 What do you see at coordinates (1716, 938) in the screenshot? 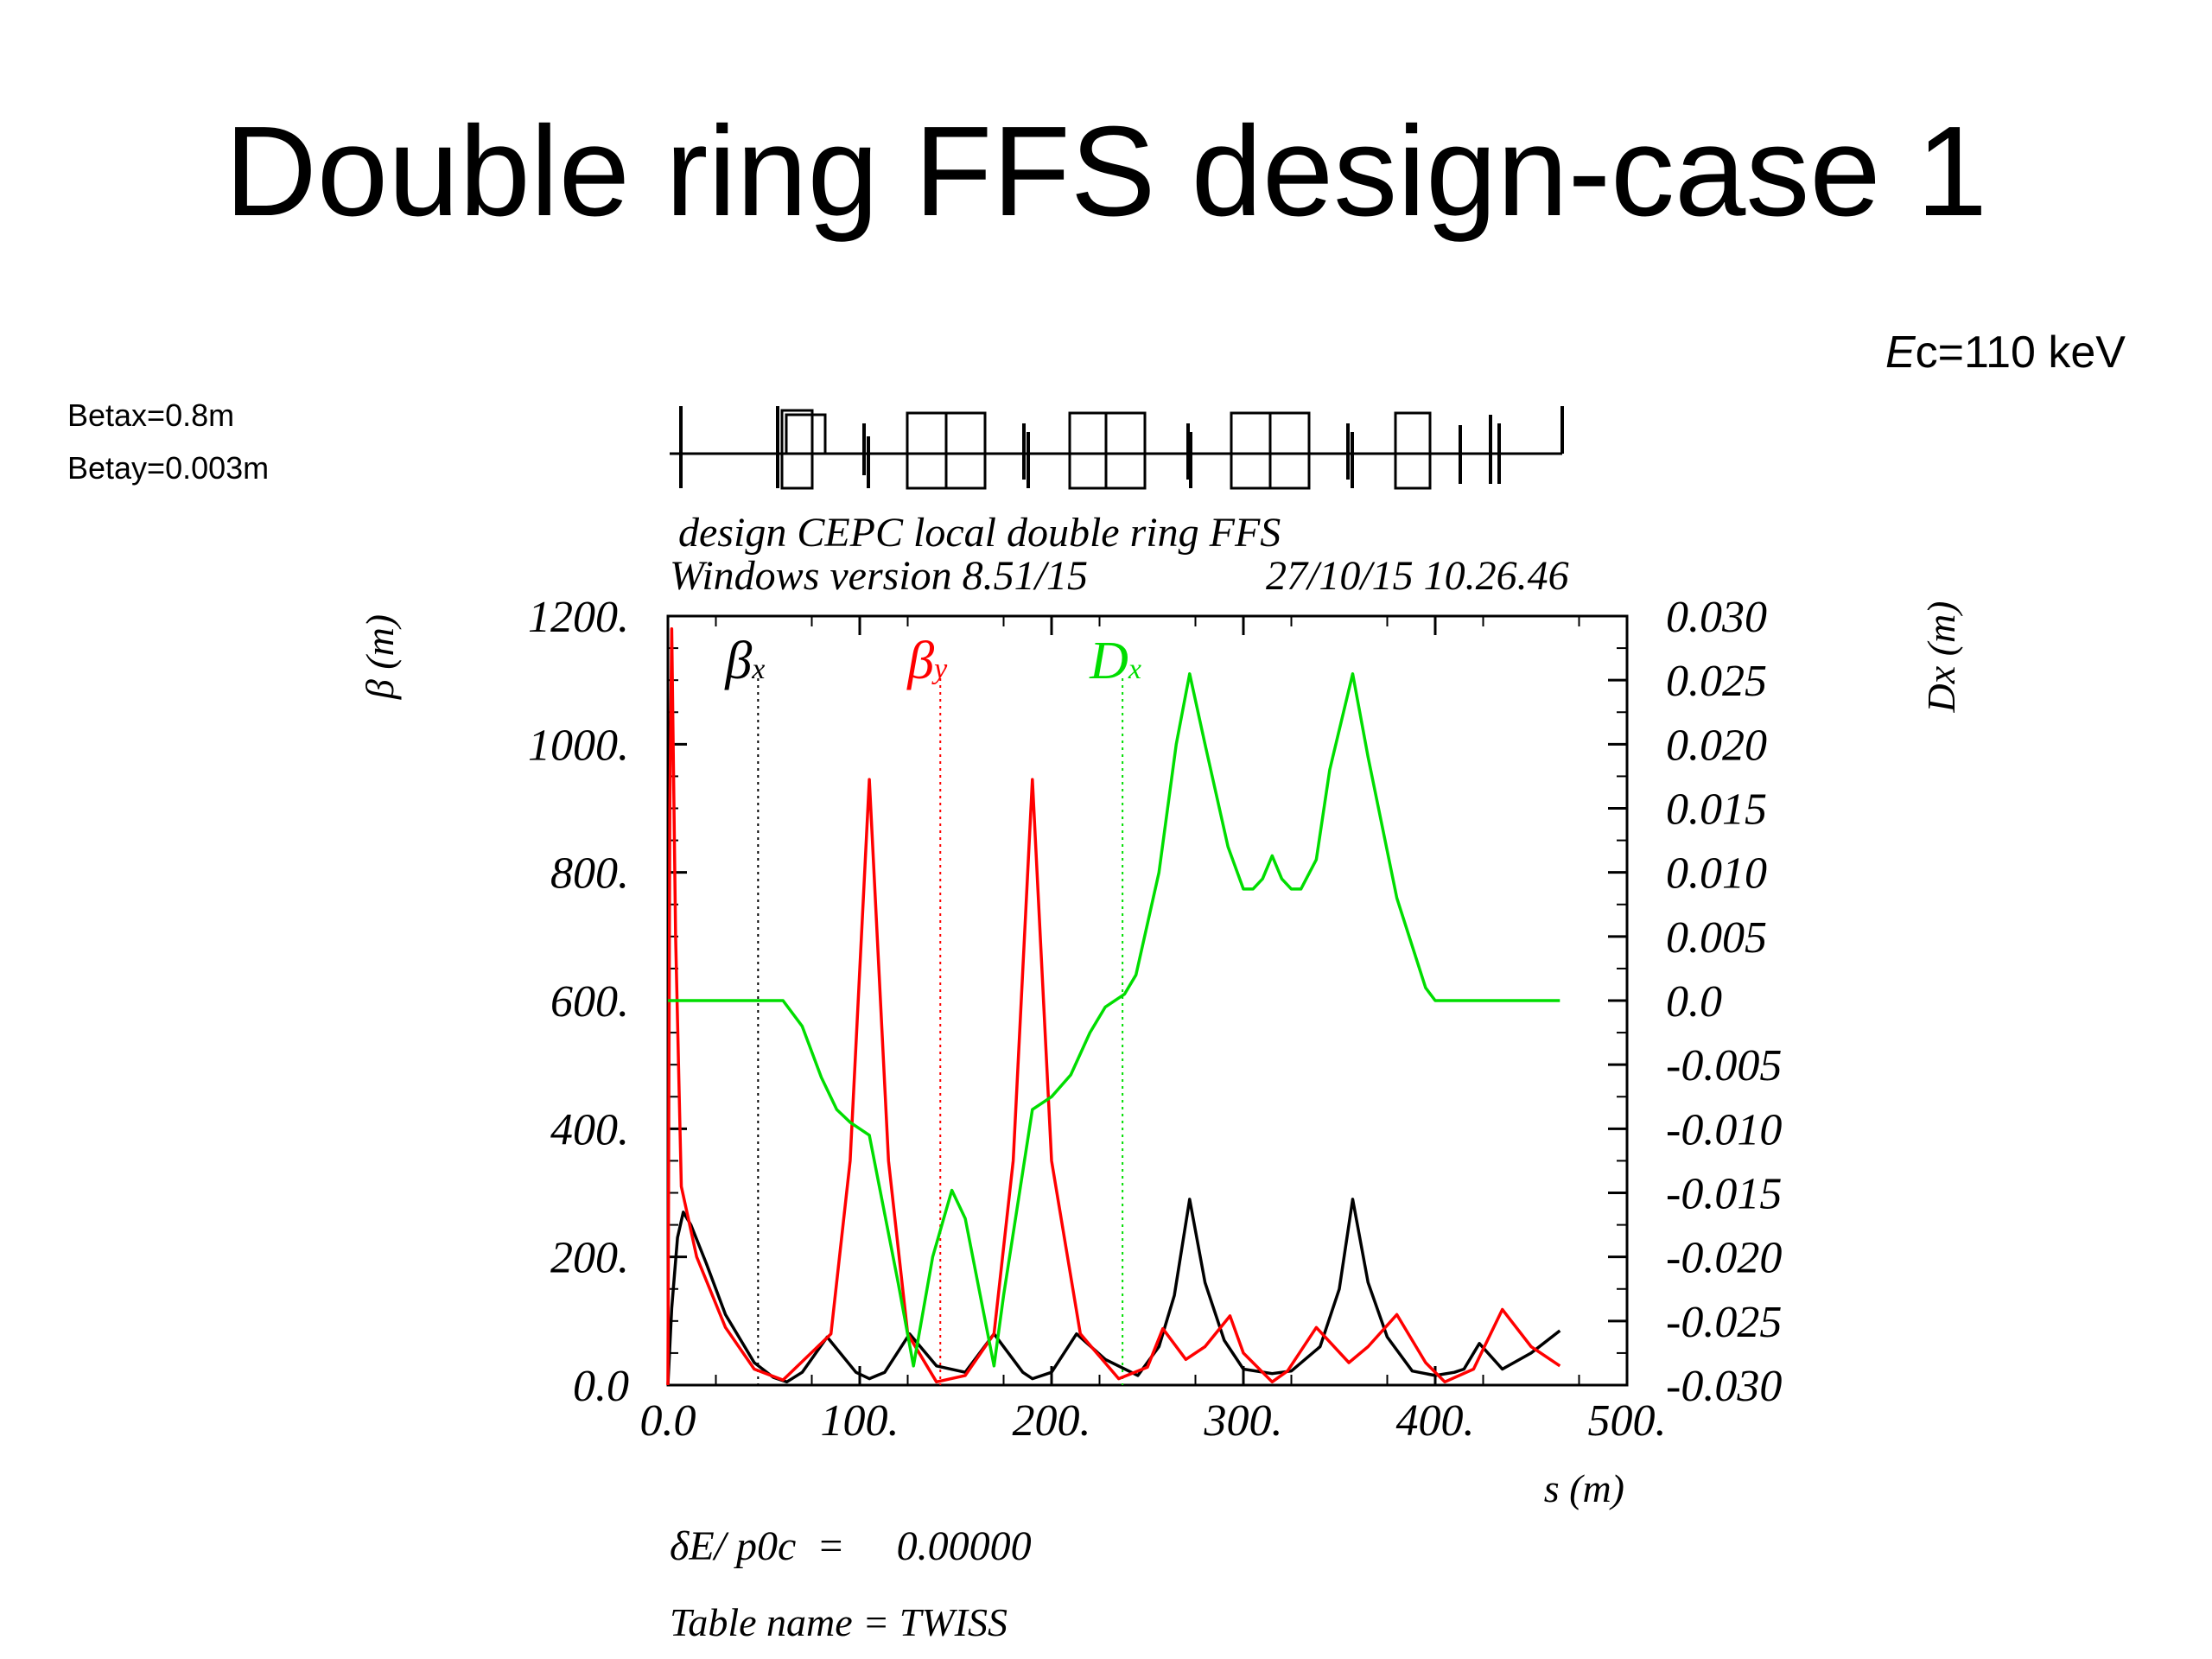
I see `y-right-tick-label: 0.005` at bounding box center [1716, 938].